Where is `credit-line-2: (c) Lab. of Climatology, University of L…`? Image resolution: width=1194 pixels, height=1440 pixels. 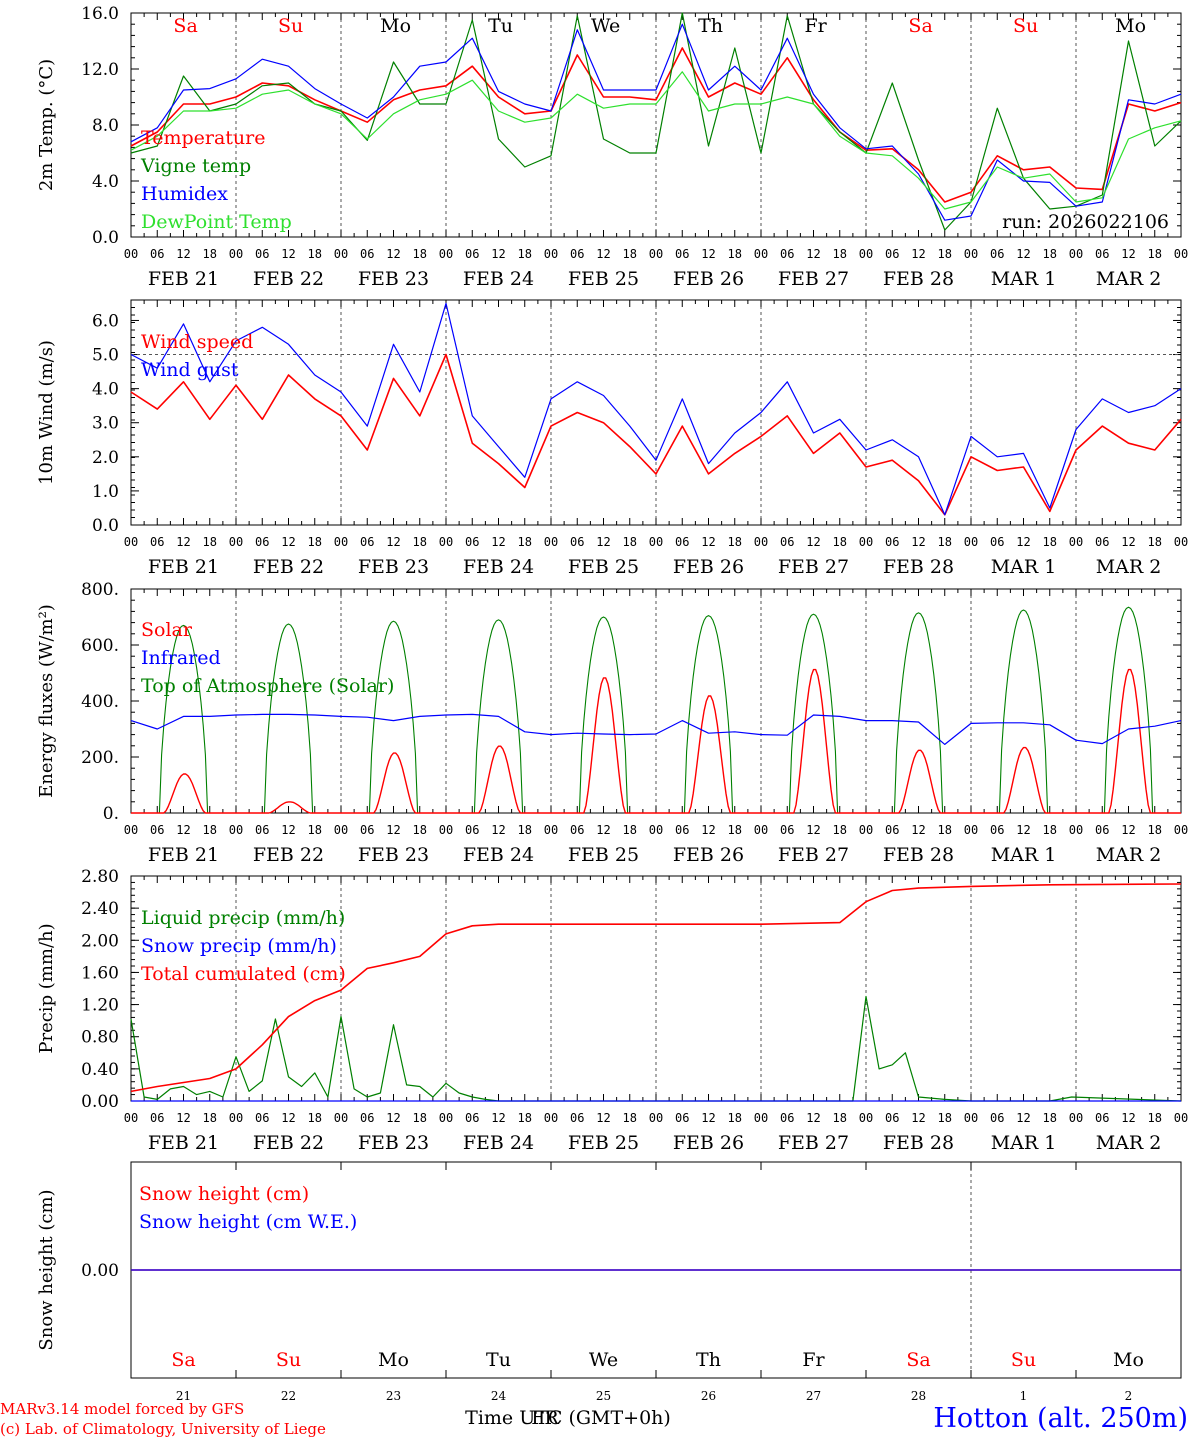
credit-line-2: (c) Lab. of Climatology, University of L… is located at coordinates (163, 1429).